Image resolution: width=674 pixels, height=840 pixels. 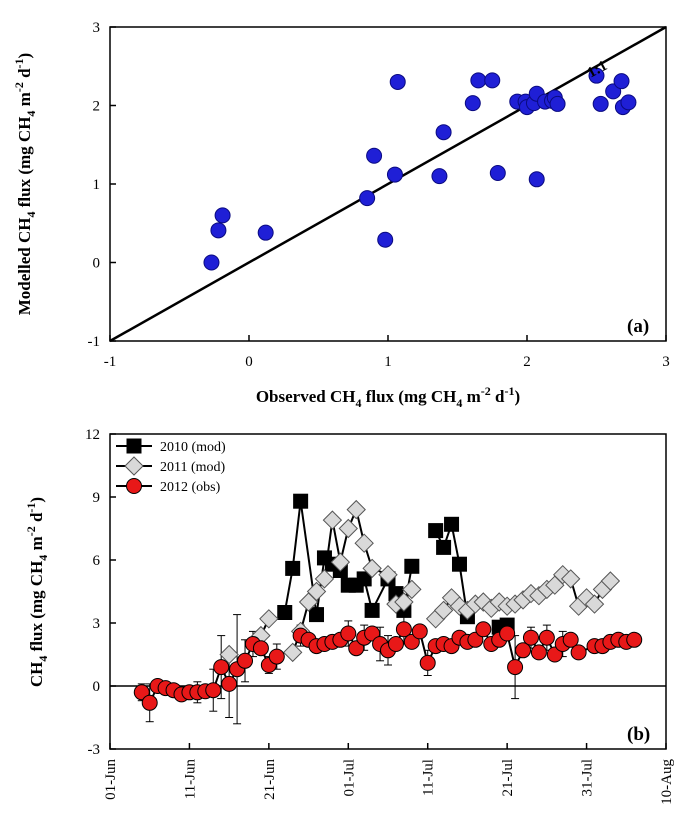 I want to click on x-tick-label: 0, so click(x=249, y=362).